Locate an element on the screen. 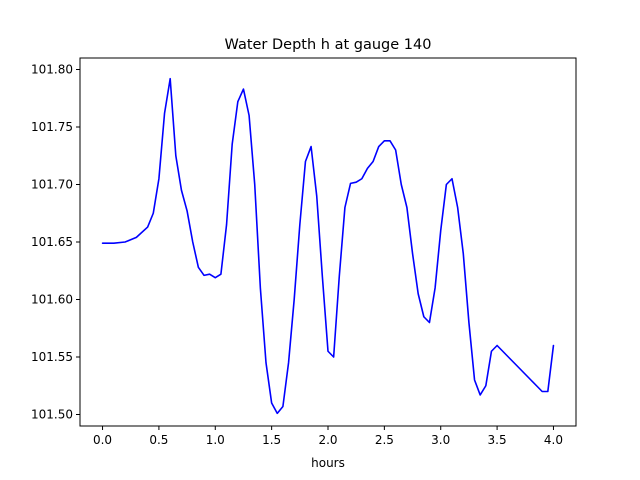 The width and height of the screenshot is (640, 480). x-axis-label: hours is located at coordinates (328, 463).